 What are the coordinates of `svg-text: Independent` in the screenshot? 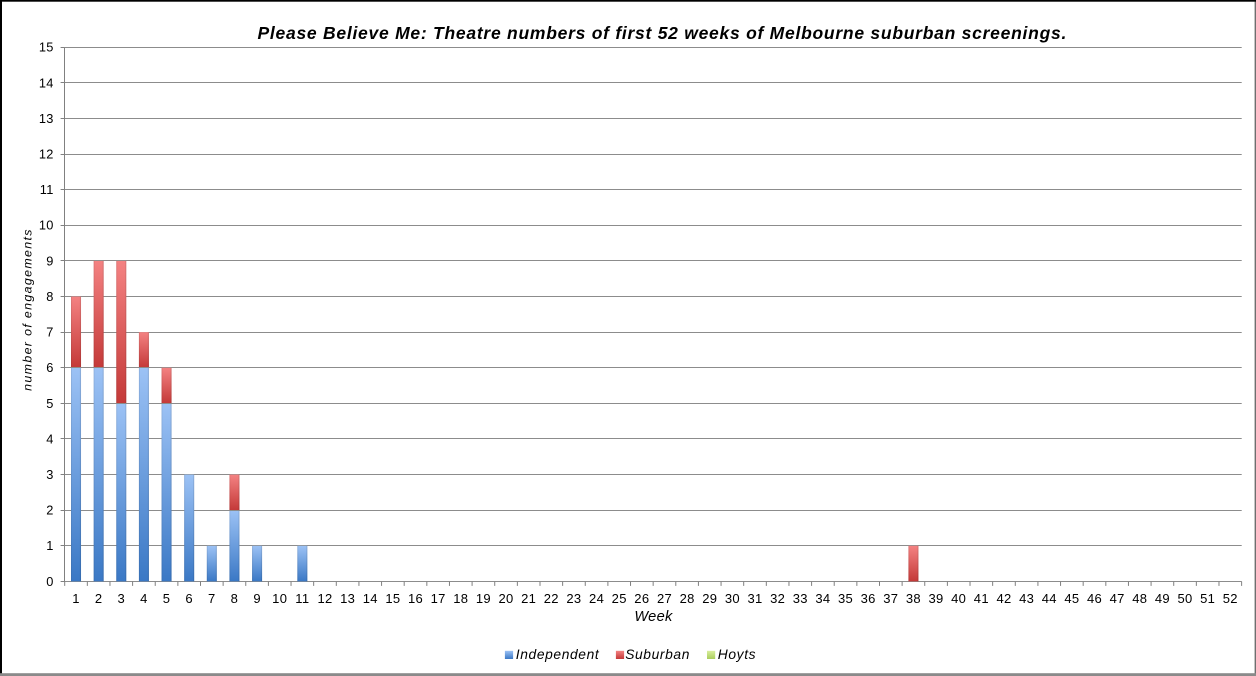 It's located at (558, 654).